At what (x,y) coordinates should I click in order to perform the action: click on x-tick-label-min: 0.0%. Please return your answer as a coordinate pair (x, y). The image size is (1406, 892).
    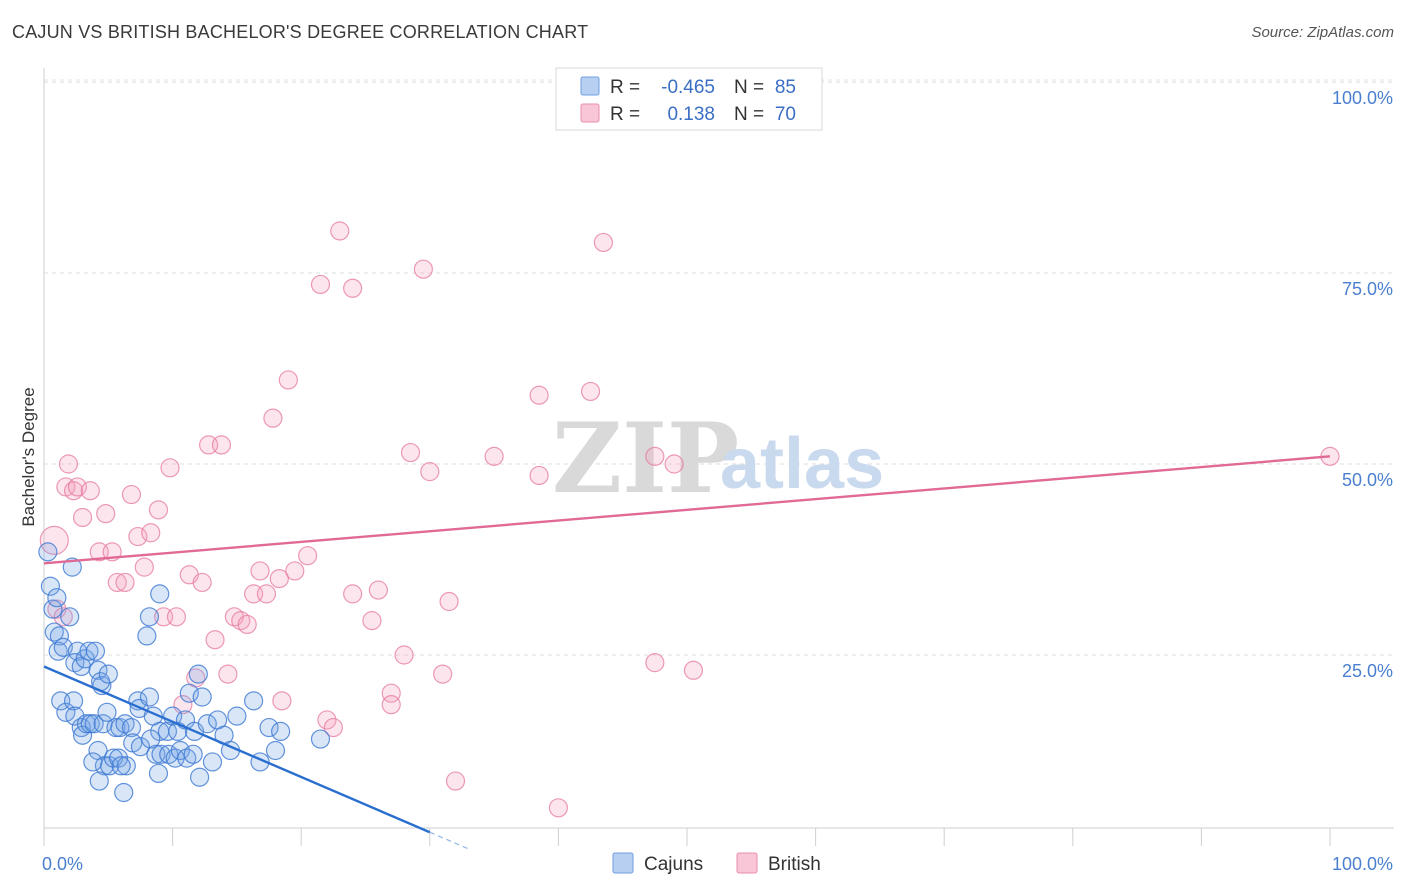
    Looking at the image, I should click on (62, 864).